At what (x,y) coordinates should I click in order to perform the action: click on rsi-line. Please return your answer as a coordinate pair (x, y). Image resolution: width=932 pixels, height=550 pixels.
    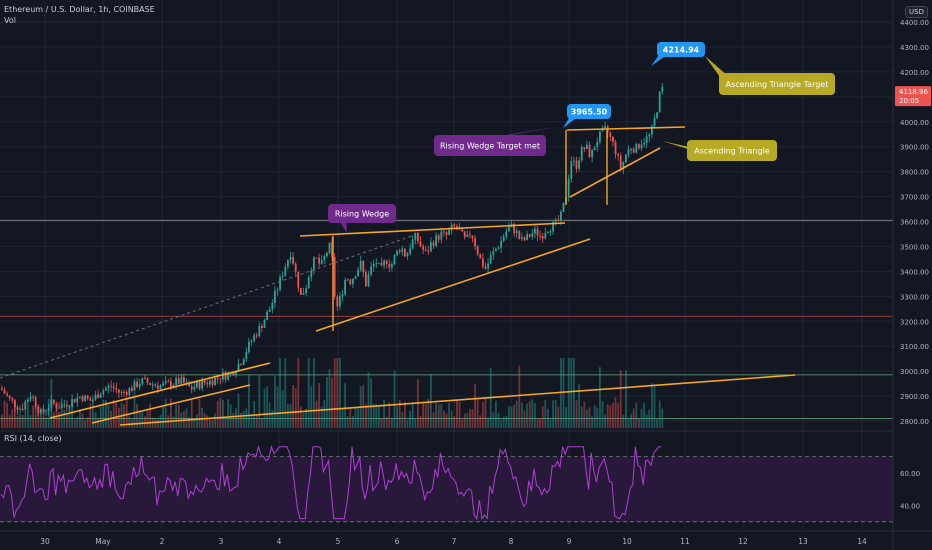
    Looking at the image, I should click on (331, 482).